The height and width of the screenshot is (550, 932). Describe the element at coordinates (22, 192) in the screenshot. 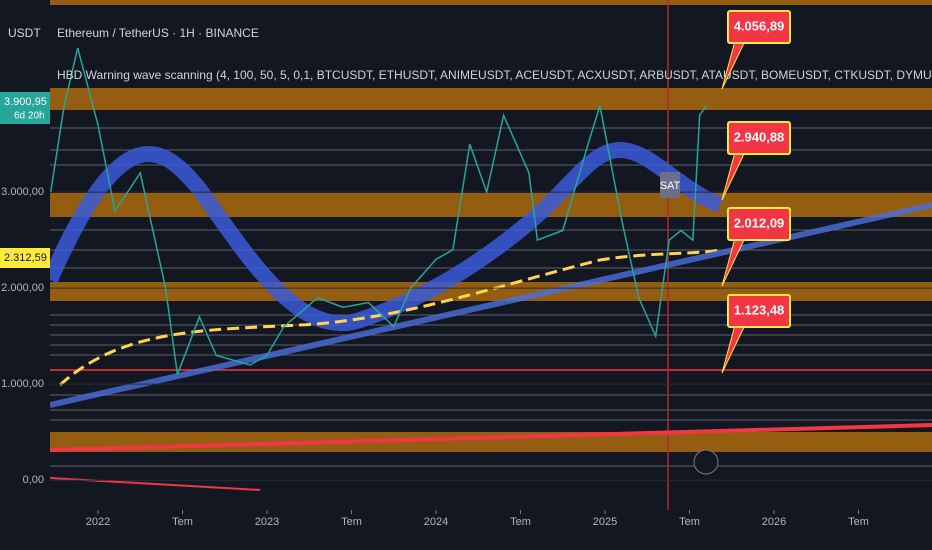

I see `y-tick-label: 3.000,00` at that location.